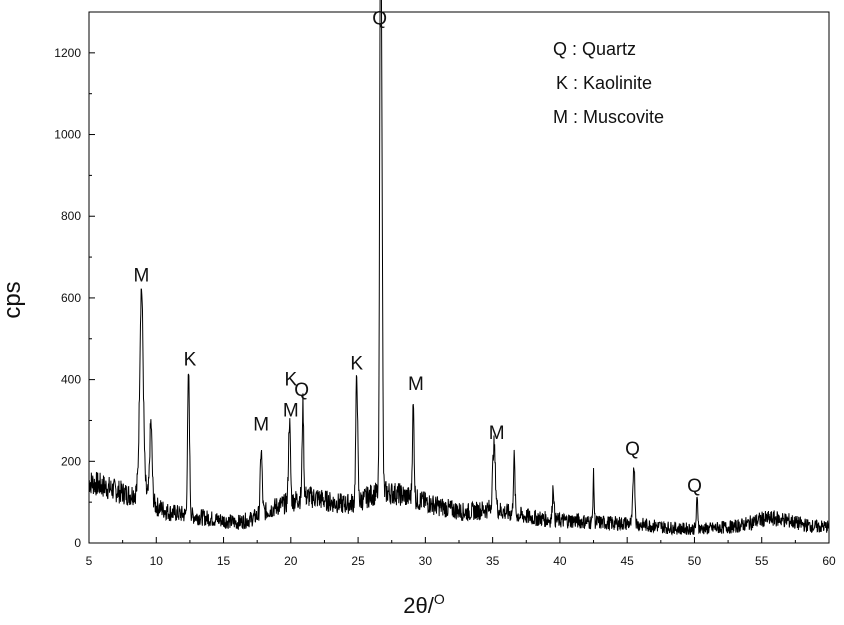  I want to click on y-tick-label: 1200, so click(67, 53).